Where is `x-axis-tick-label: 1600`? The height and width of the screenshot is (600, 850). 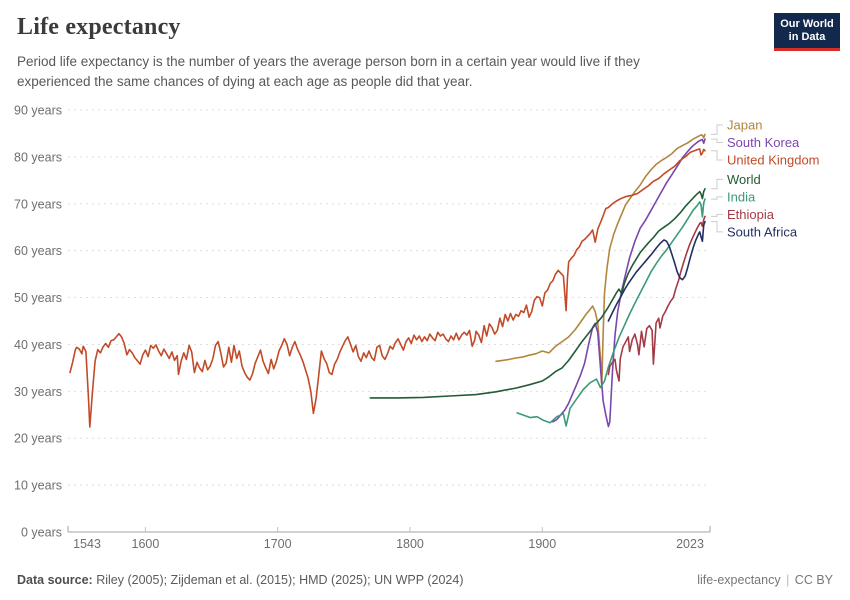
x-axis-tick-label: 1600 is located at coordinates (146, 544).